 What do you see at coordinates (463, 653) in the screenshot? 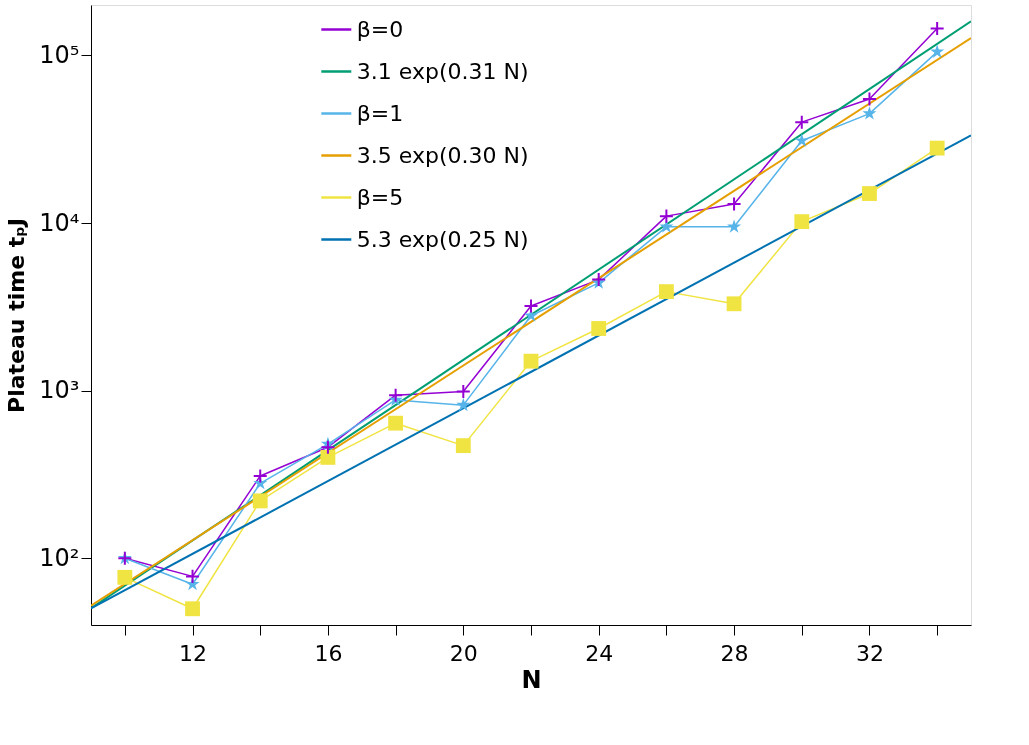
I see `x-tick-label: 20` at bounding box center [463, 653].